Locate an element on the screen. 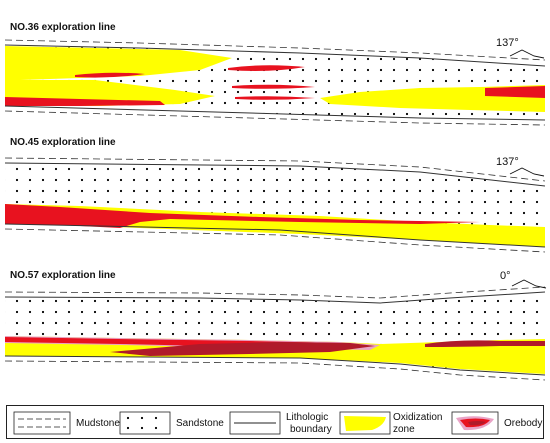 The height and width of the screenshot is (443, 550). orebody-no45 is located at coordinates (242, 216).